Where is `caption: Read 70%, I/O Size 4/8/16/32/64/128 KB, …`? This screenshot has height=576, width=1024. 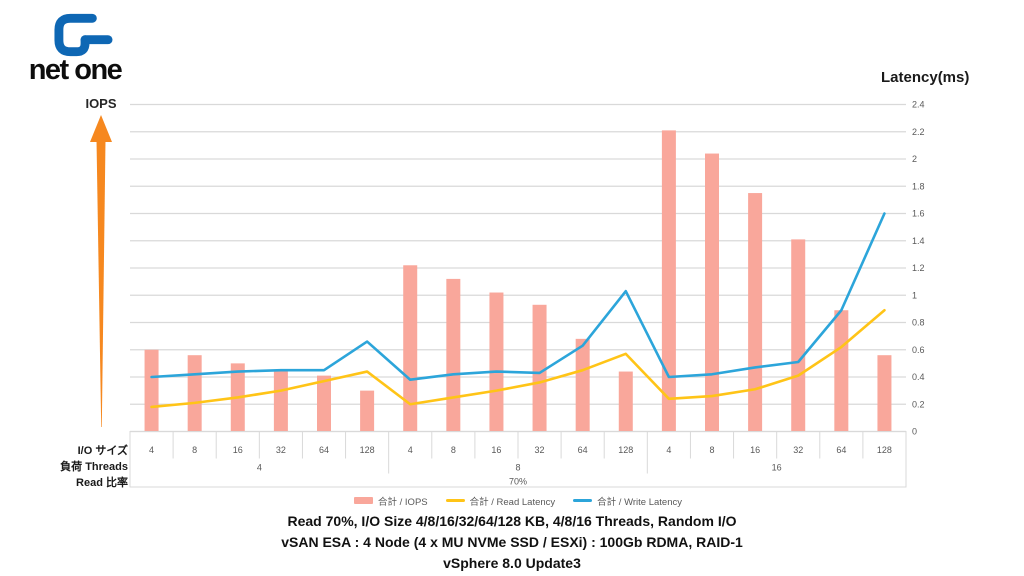 caption: Read 70%, I/O Size 4/8/16/32/64/128 KB, … is located at coordinates (512, 542).